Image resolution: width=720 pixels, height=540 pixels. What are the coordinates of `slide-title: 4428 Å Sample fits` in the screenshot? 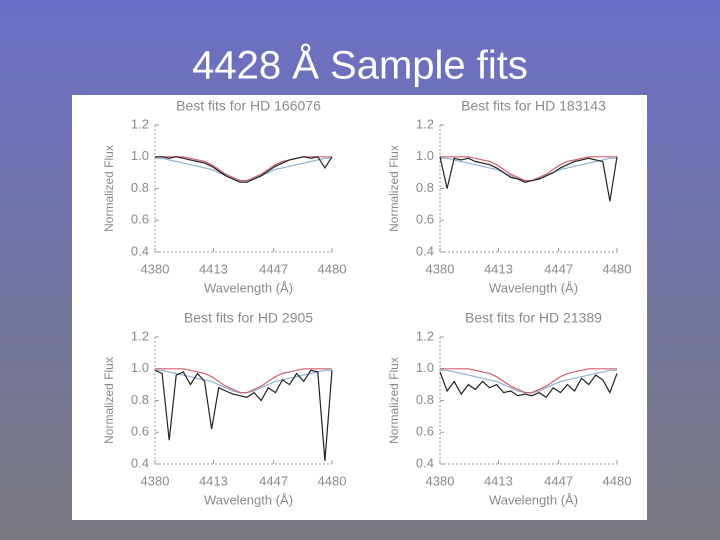 It's located at (360, 65).